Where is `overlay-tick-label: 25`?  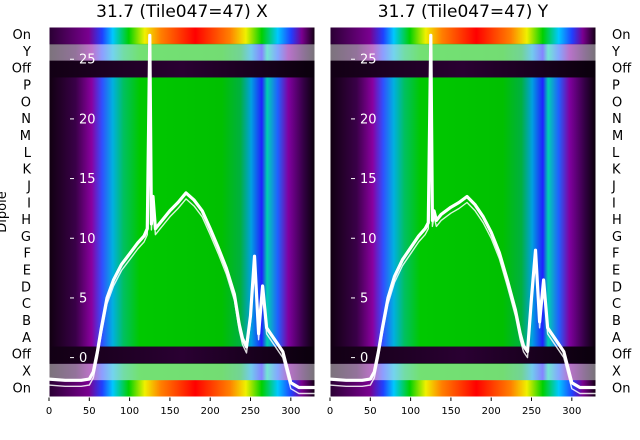 overlay-tick-label: 25 is located at coordinates (368, 60).